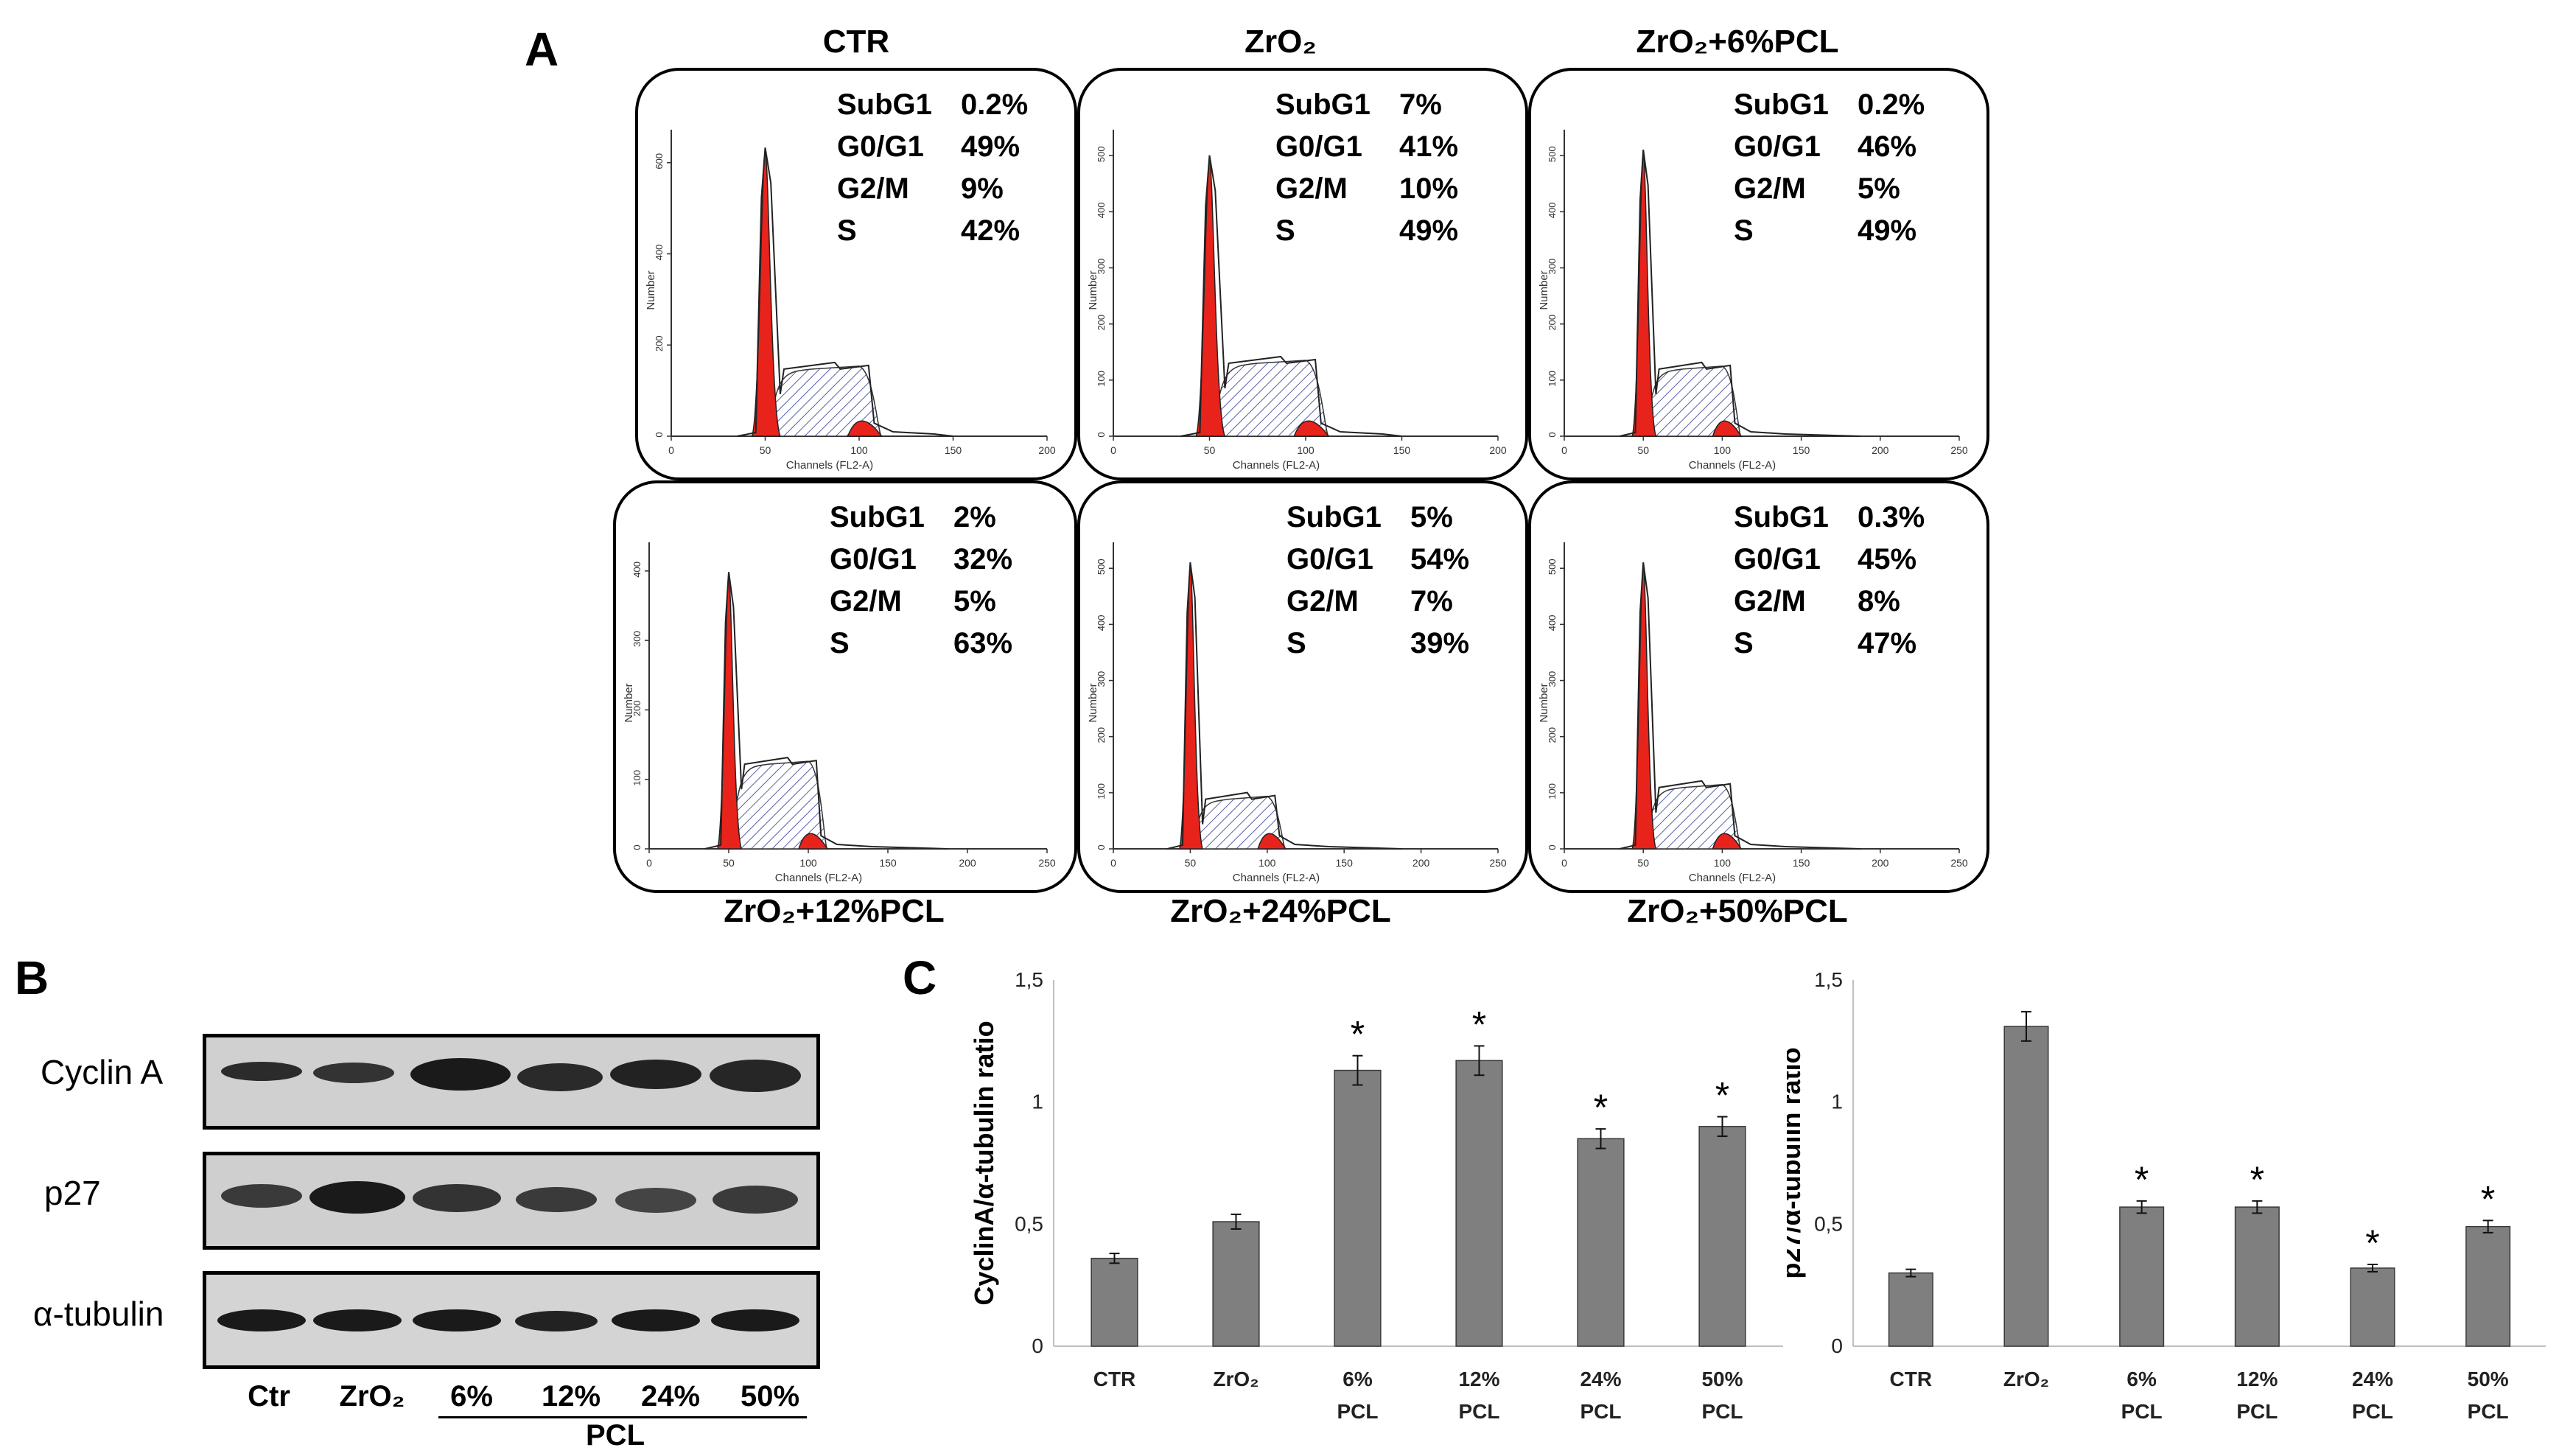  I want to click on s-phase-area, so click(1239, 822).